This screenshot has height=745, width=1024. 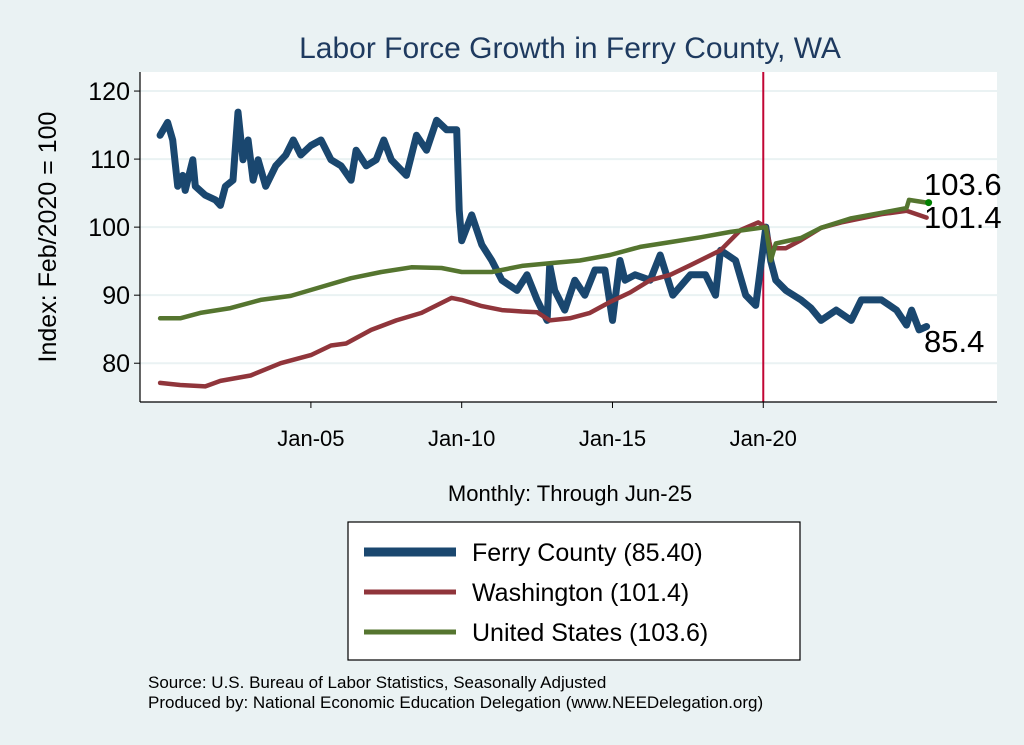 What do you see at coordinates (48, 237) in the screenshot?
I see `y-axis-label: Index: Feb/2020 = 100` at bounding box center [48, 237].